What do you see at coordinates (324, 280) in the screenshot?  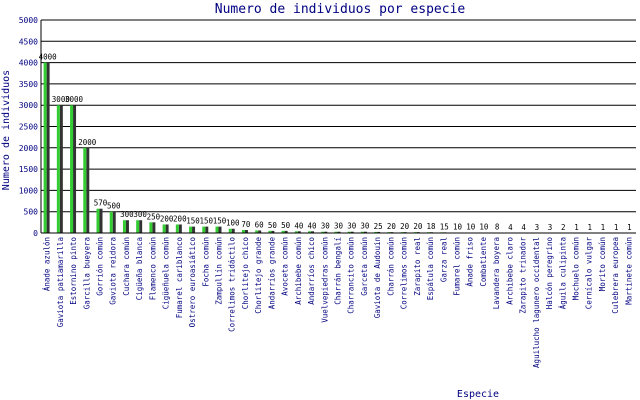 I see `x-tick-label: Vuelvepiedras común` at bounding box center [324, 280].